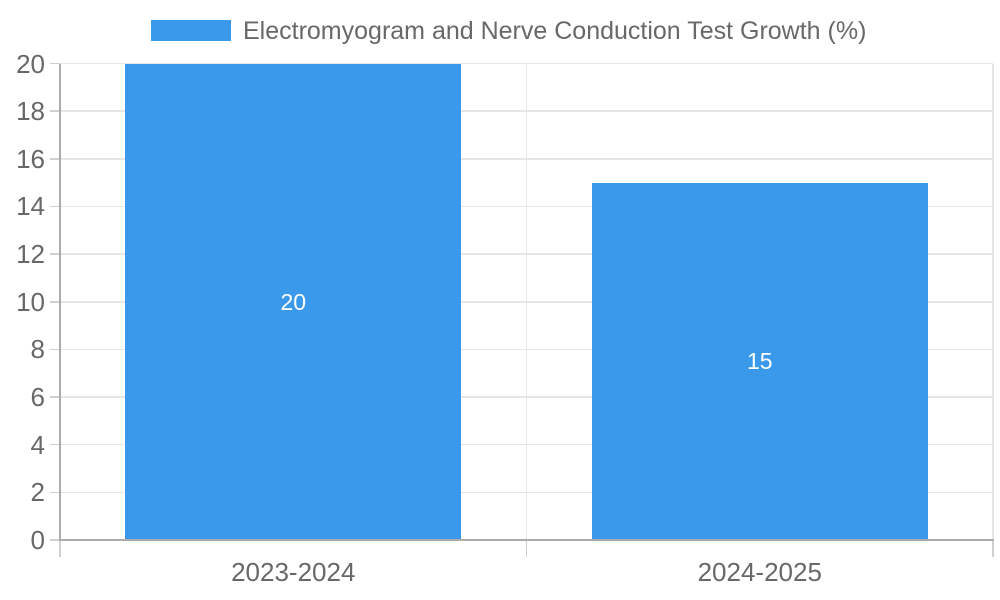 This screenshot has width=1000, height=600. Describe the element at coordinates (759, 572) in the screenshot. I see `x-tick-label: 2024-2025` at that location.